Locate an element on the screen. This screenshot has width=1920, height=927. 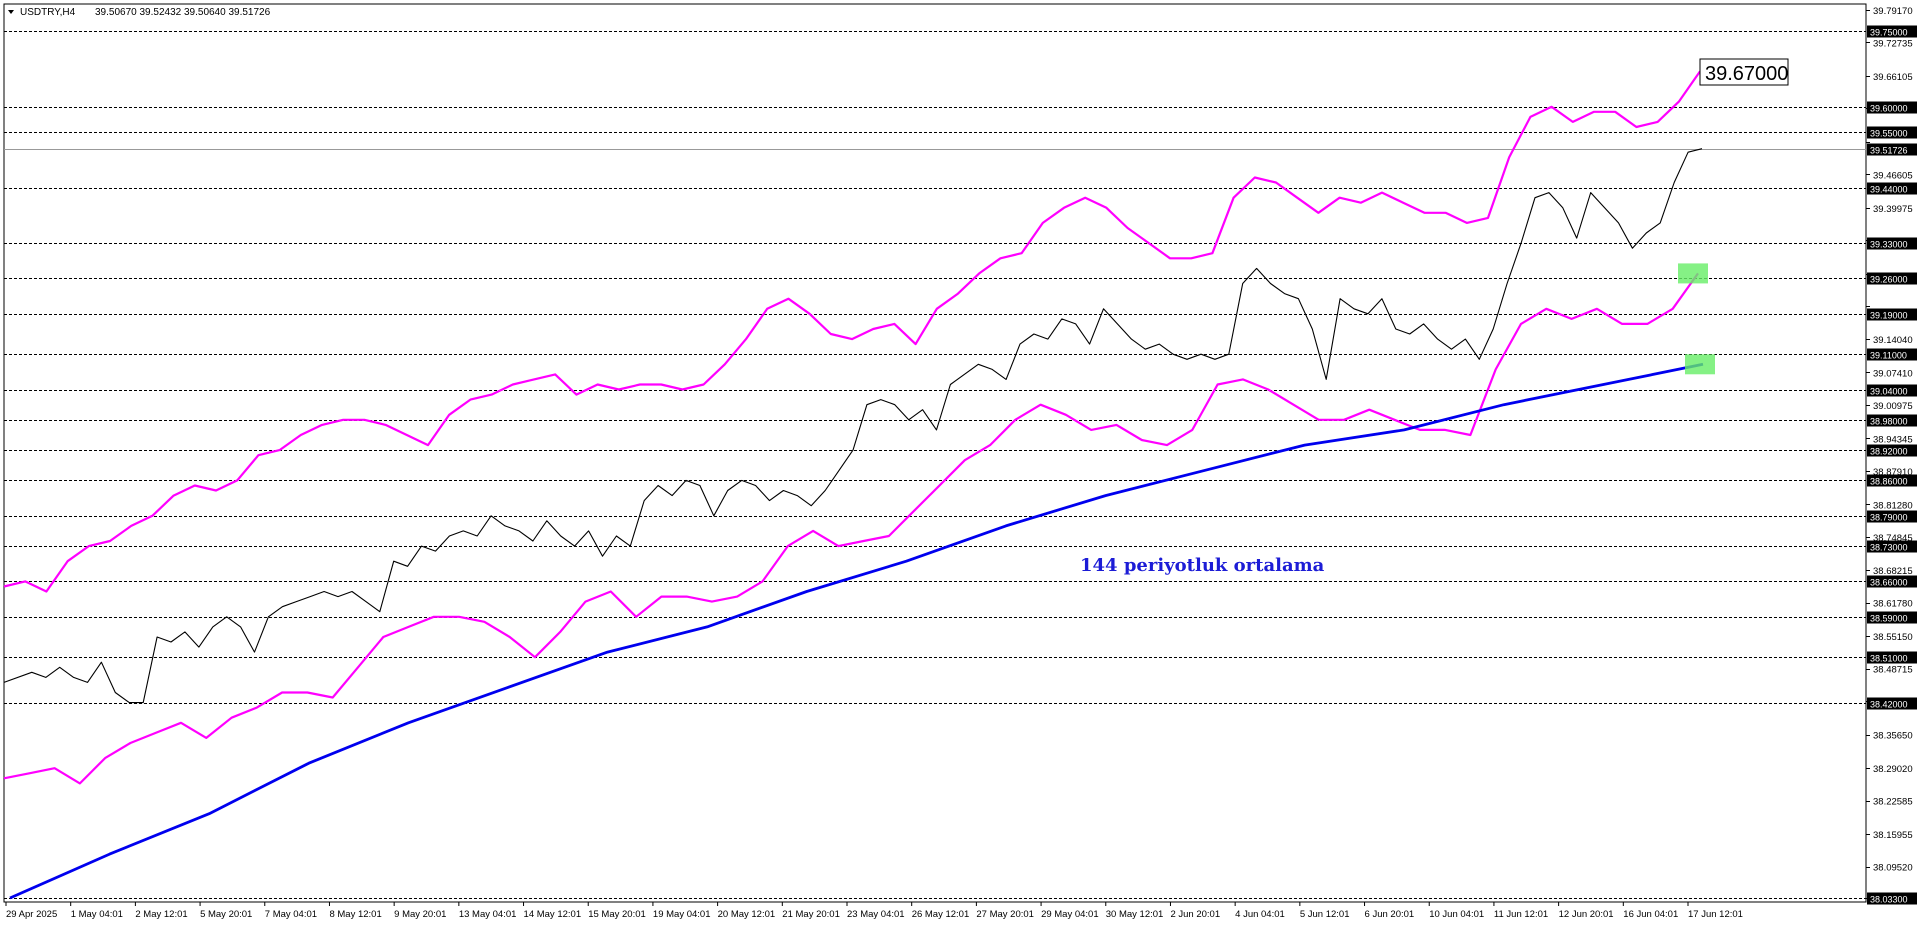
x-tick-label: 19 May 04:01 is located at coordinates (682, 914).